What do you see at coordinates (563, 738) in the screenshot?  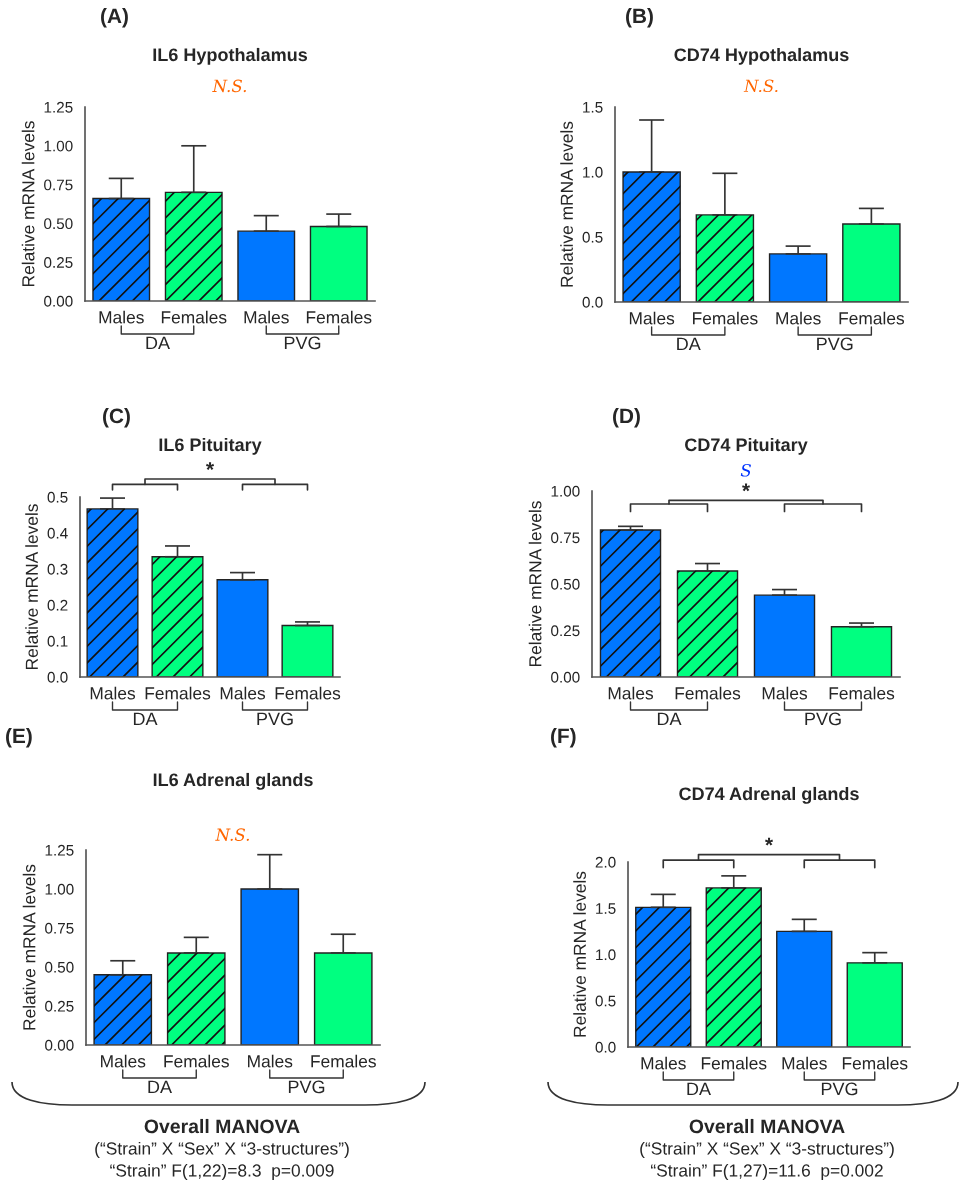 I see `text: (F)` at bounding box center [563, 738].